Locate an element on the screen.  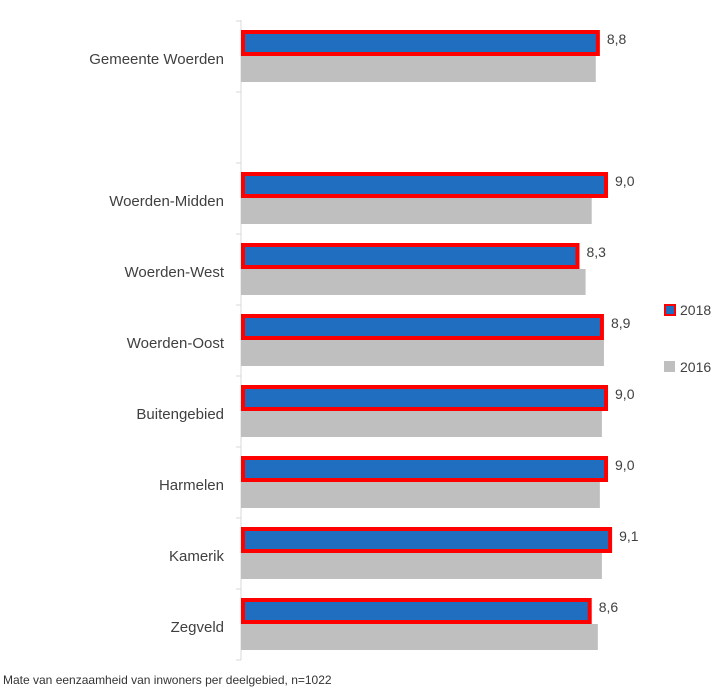
legend-label-2018: 2018 is located at coordinates (695, 310).